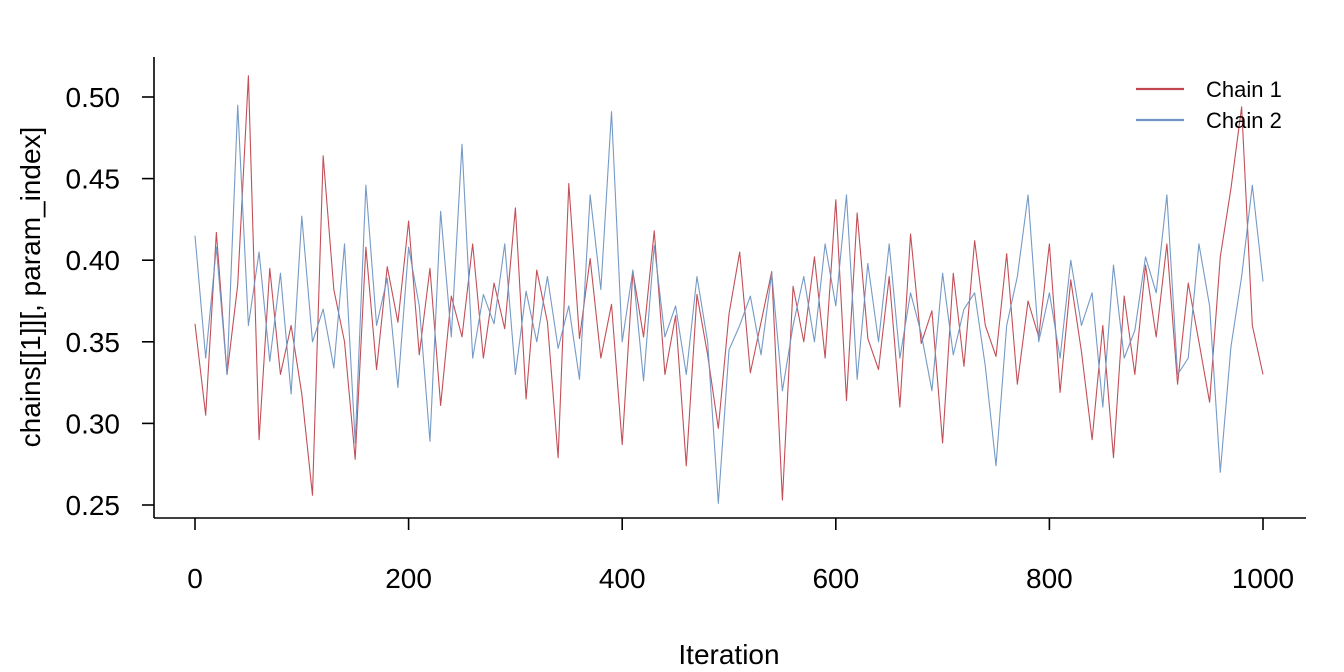 Image resolution: width=1344 pixels, height=672 pixels. Describe the element at coordinates (740, 556) in the screenshot. I see `x-axis-ticks: 0 200 400 600 800 1000` at that location.